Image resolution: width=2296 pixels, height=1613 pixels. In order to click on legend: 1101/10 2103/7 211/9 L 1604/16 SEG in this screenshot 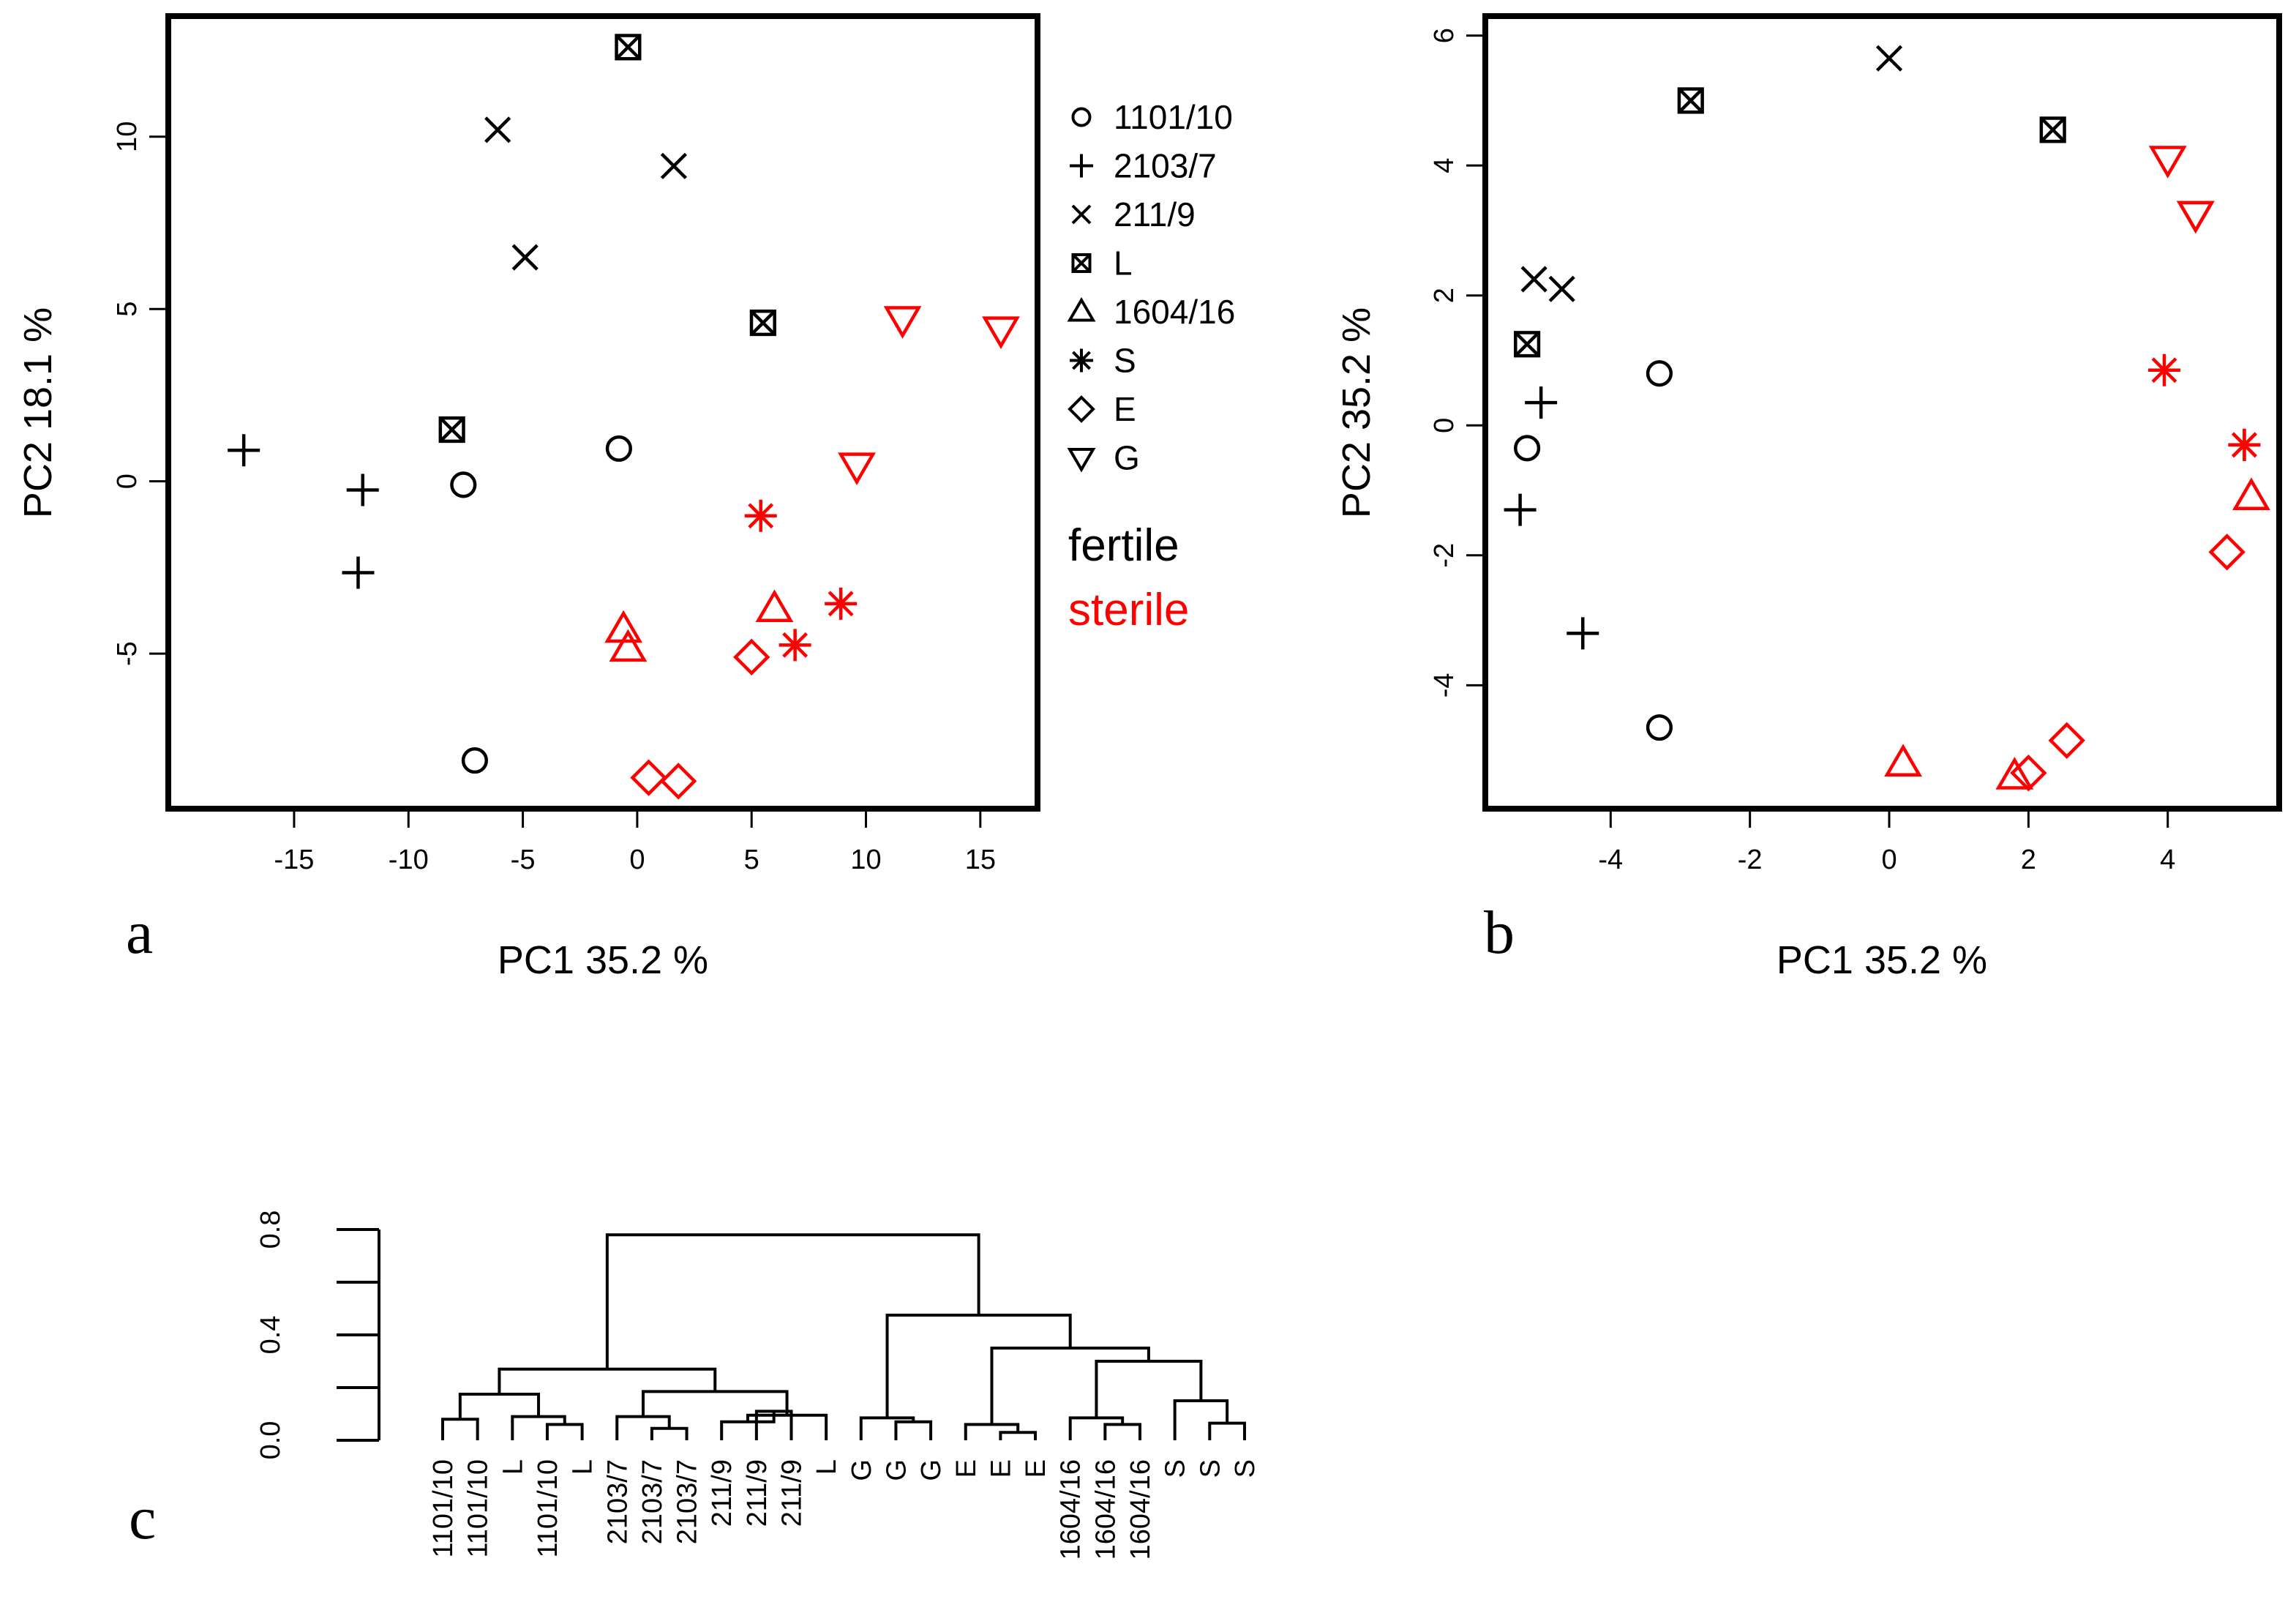, I will do `click(1151, 287)`.